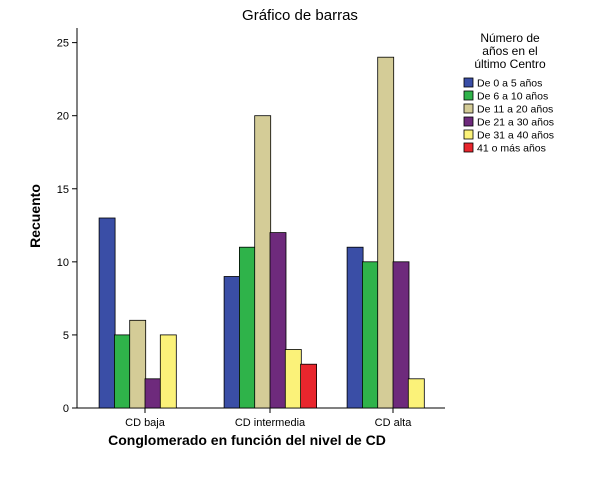 The image size is (600, 477). I want to click on legend-title-line-2: años en el, so click(509, 51).